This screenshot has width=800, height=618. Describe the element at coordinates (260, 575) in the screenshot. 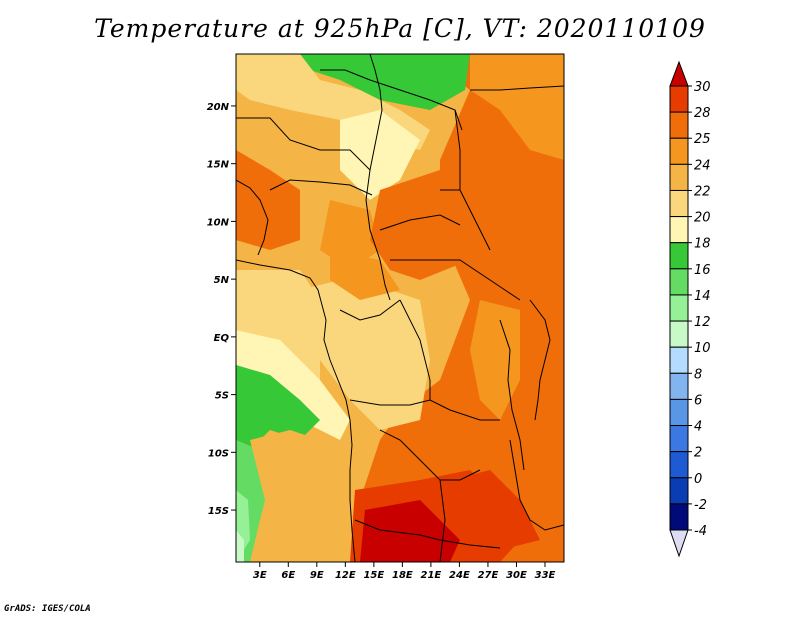

I see `lon-tick-label: 3E` at that location.